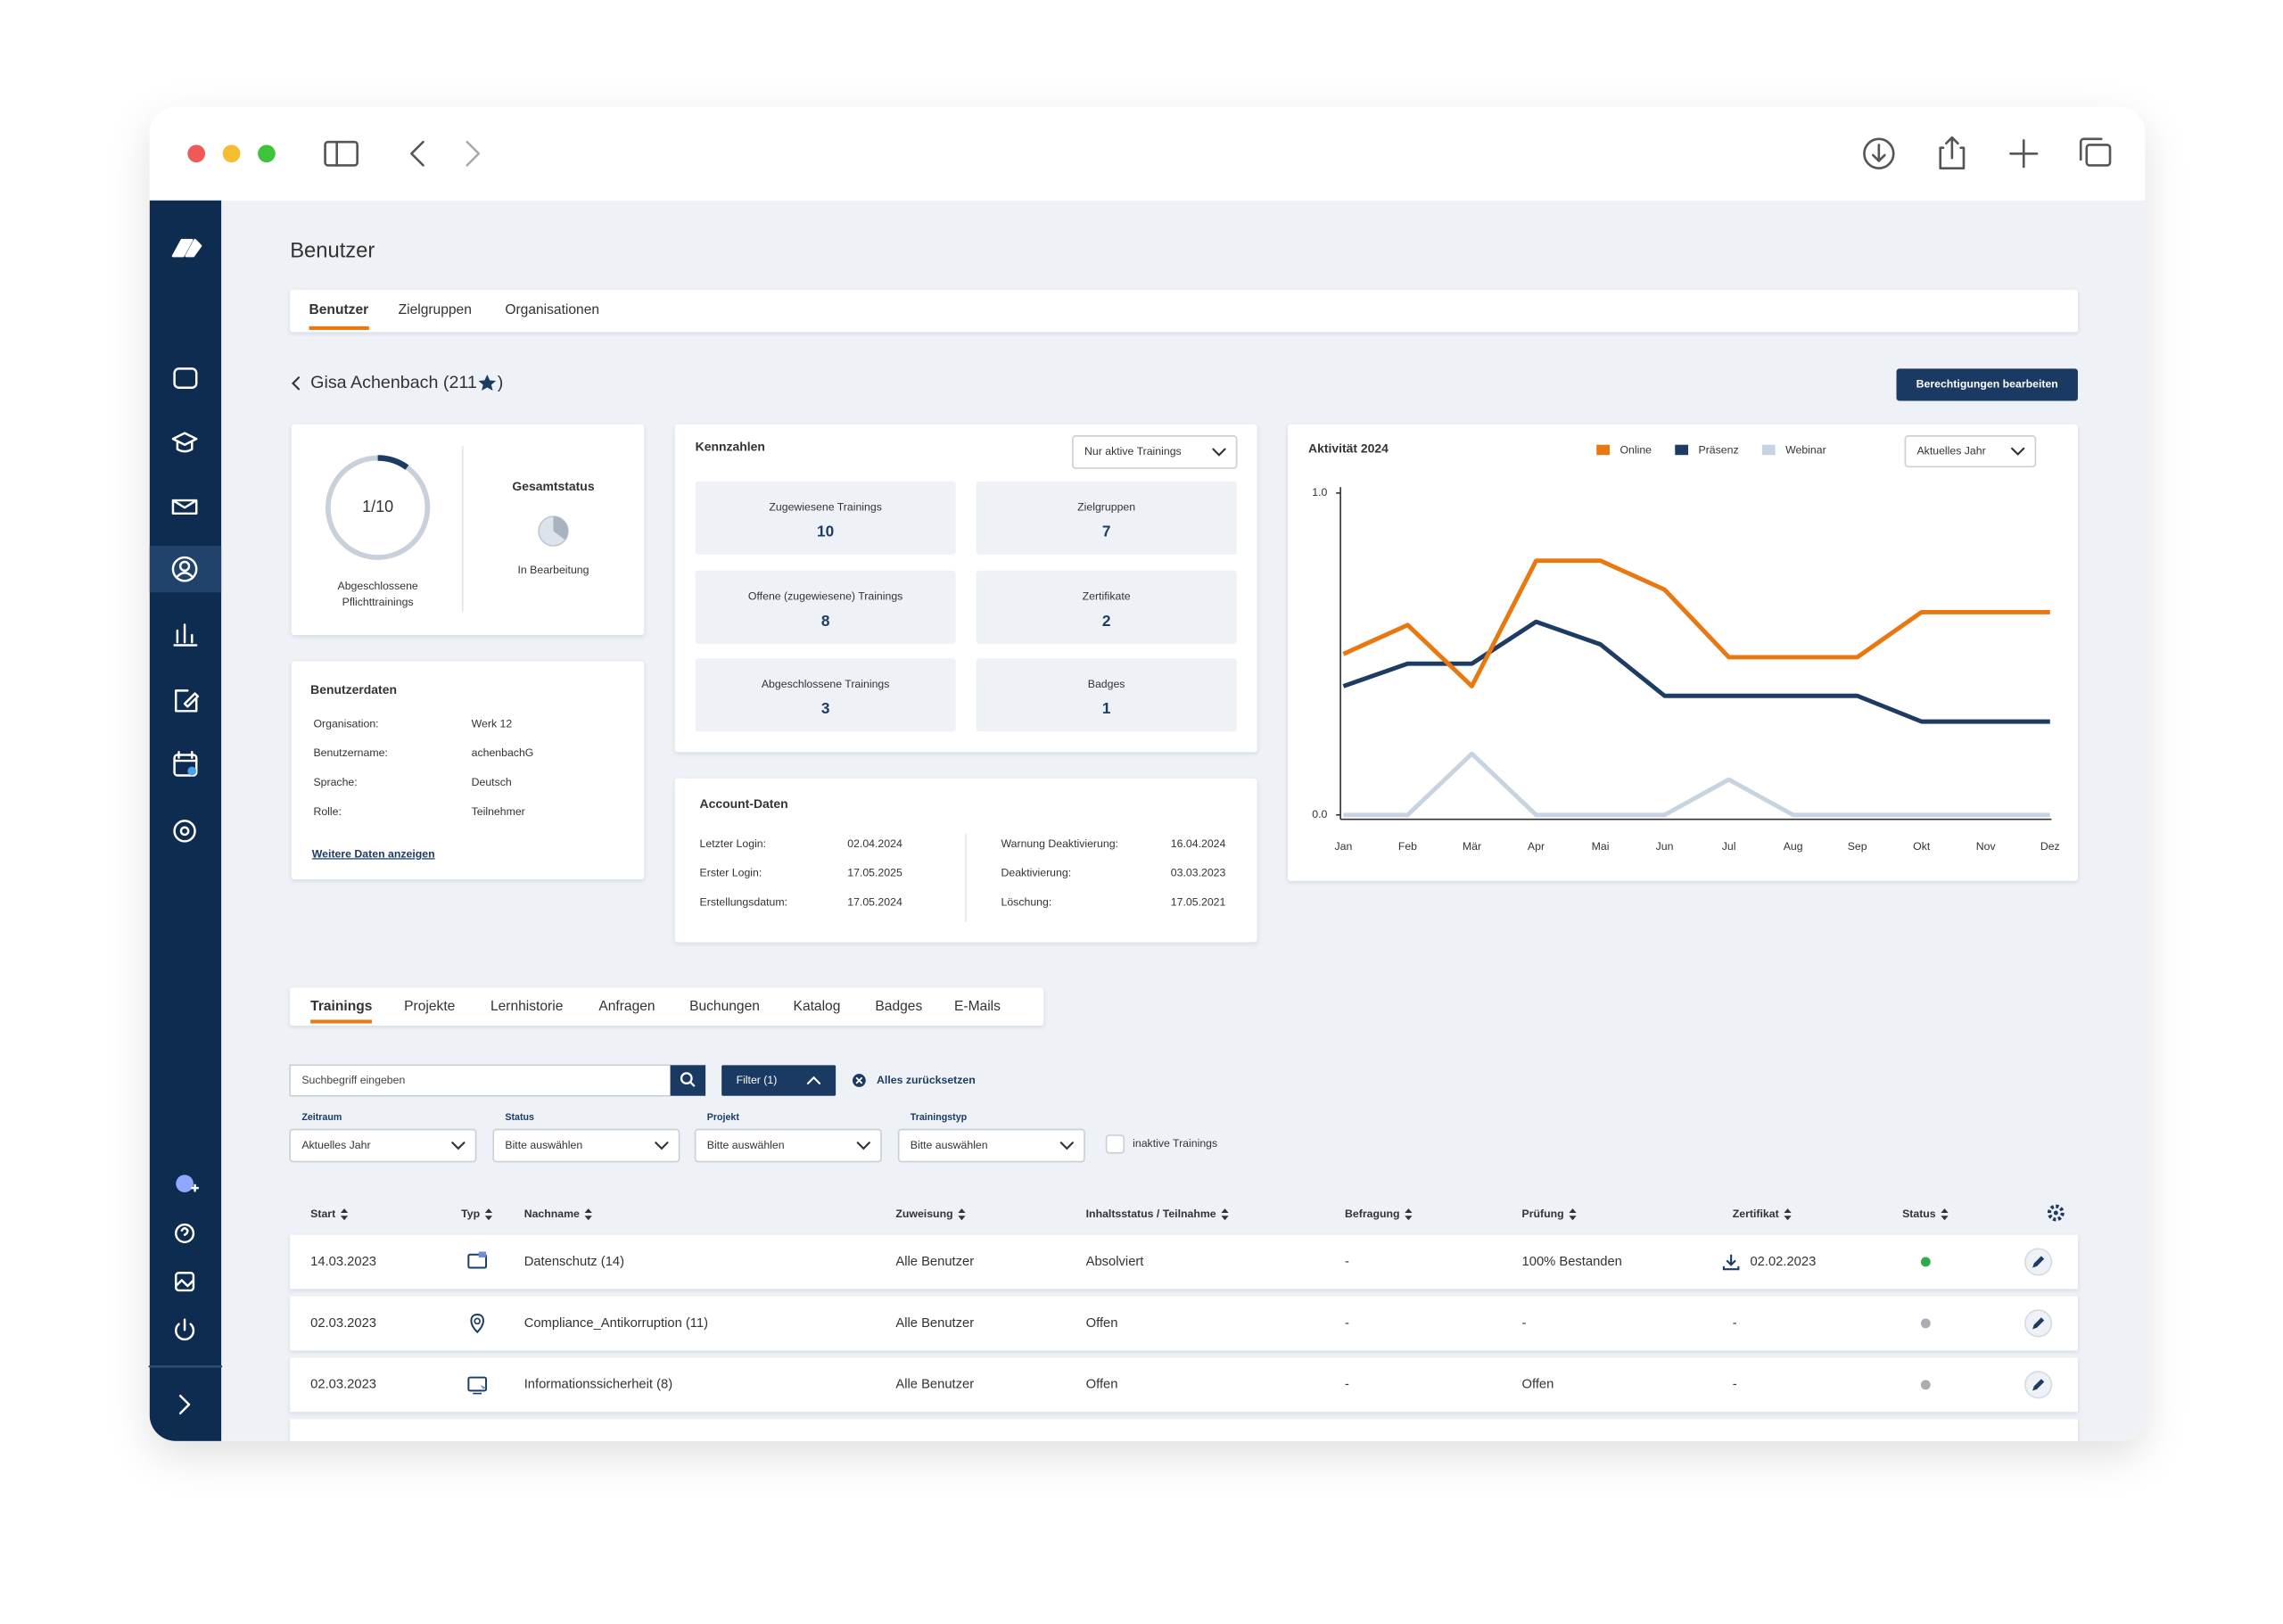 This screenshot has height=1624, width=2283. Describe the element at coordinates (341, 1006) in the screenshot. I see `tab: Trainings` at that location.